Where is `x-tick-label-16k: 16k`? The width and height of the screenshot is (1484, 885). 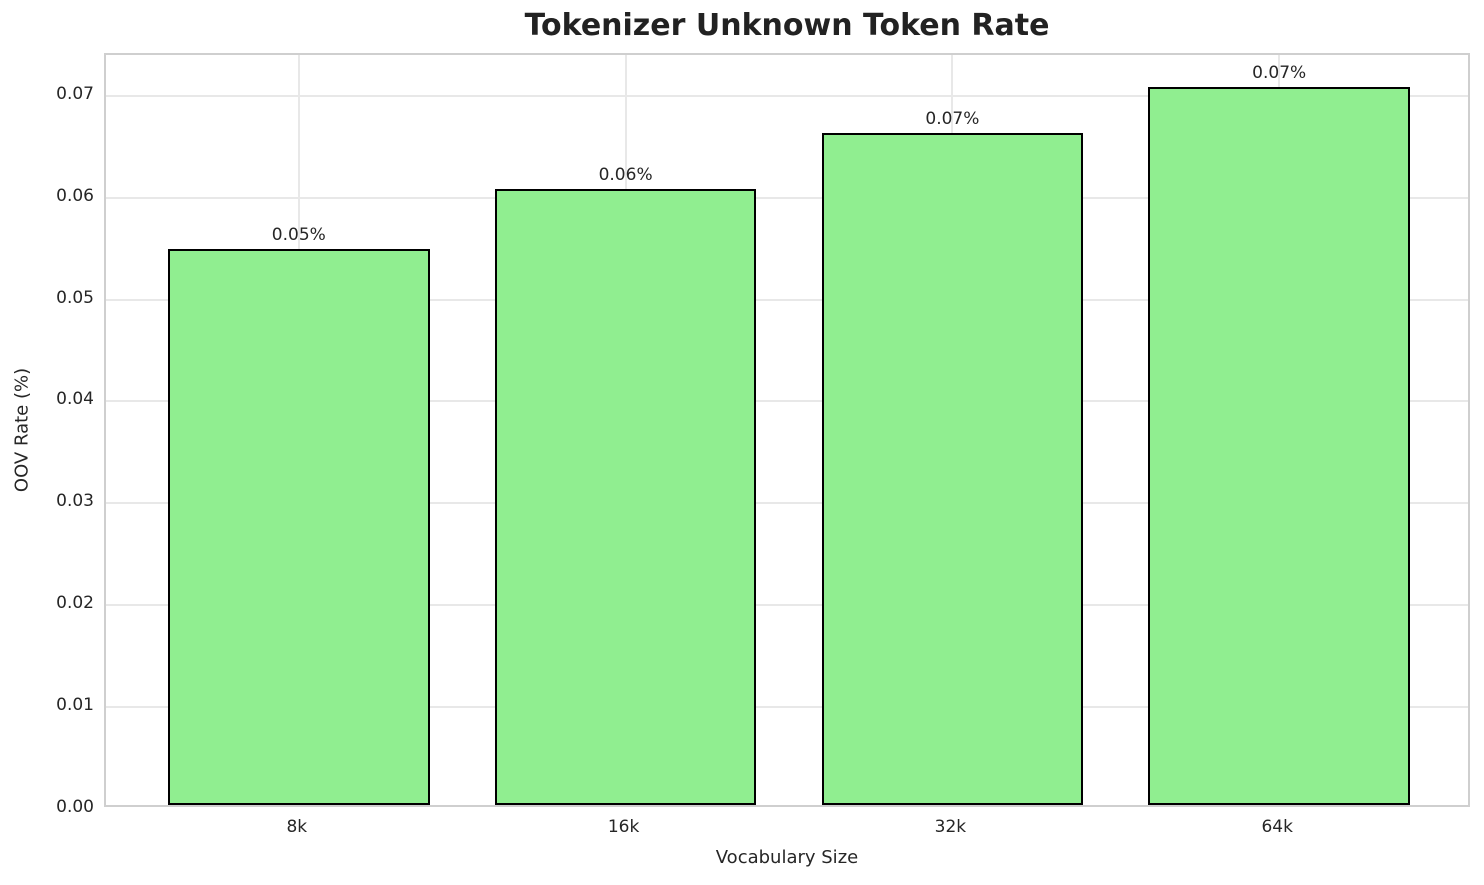
x-tick-label-16k: 16k is located at coordinates (623, 827).